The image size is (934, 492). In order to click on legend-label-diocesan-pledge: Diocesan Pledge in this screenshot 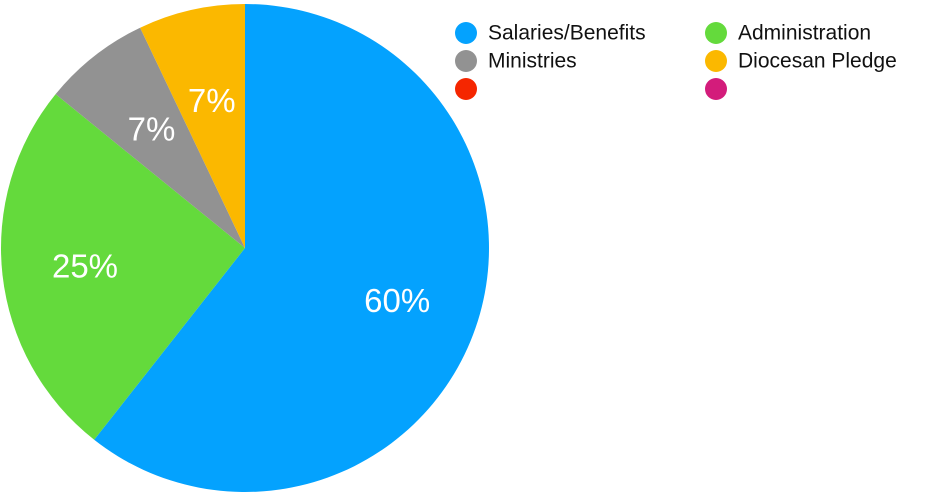, I will do `click(817, 61)`.